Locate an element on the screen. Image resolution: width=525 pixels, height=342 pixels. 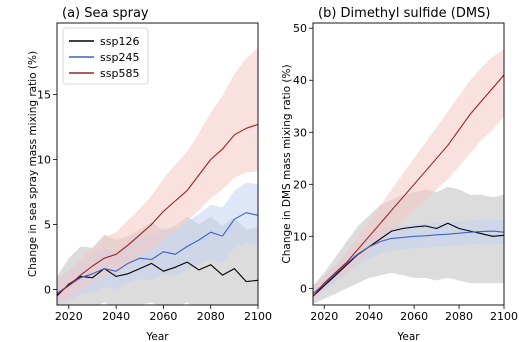
legend: ssp126 ssp245 ssp585 is located at coordinates (105, 56).